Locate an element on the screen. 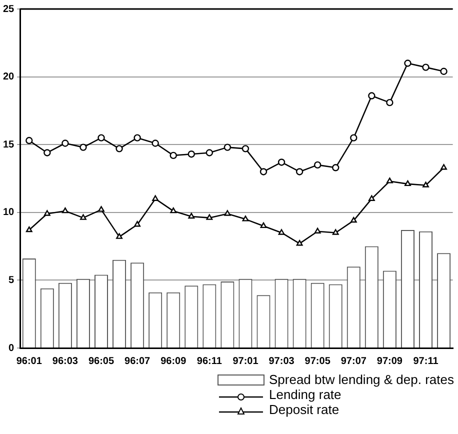 The image size is (458, 434). x-tick-label: 96:03 is located at coordinates (65, 361).